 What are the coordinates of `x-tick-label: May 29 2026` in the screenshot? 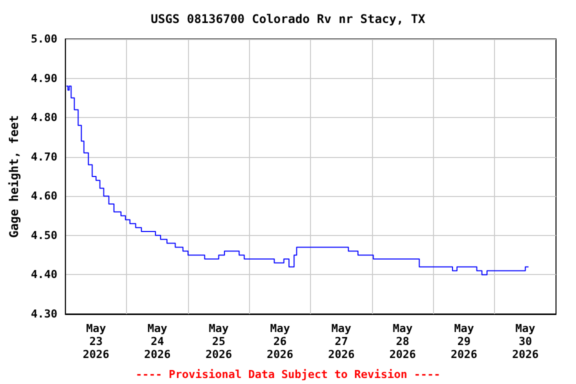 It's located at (464, 341).